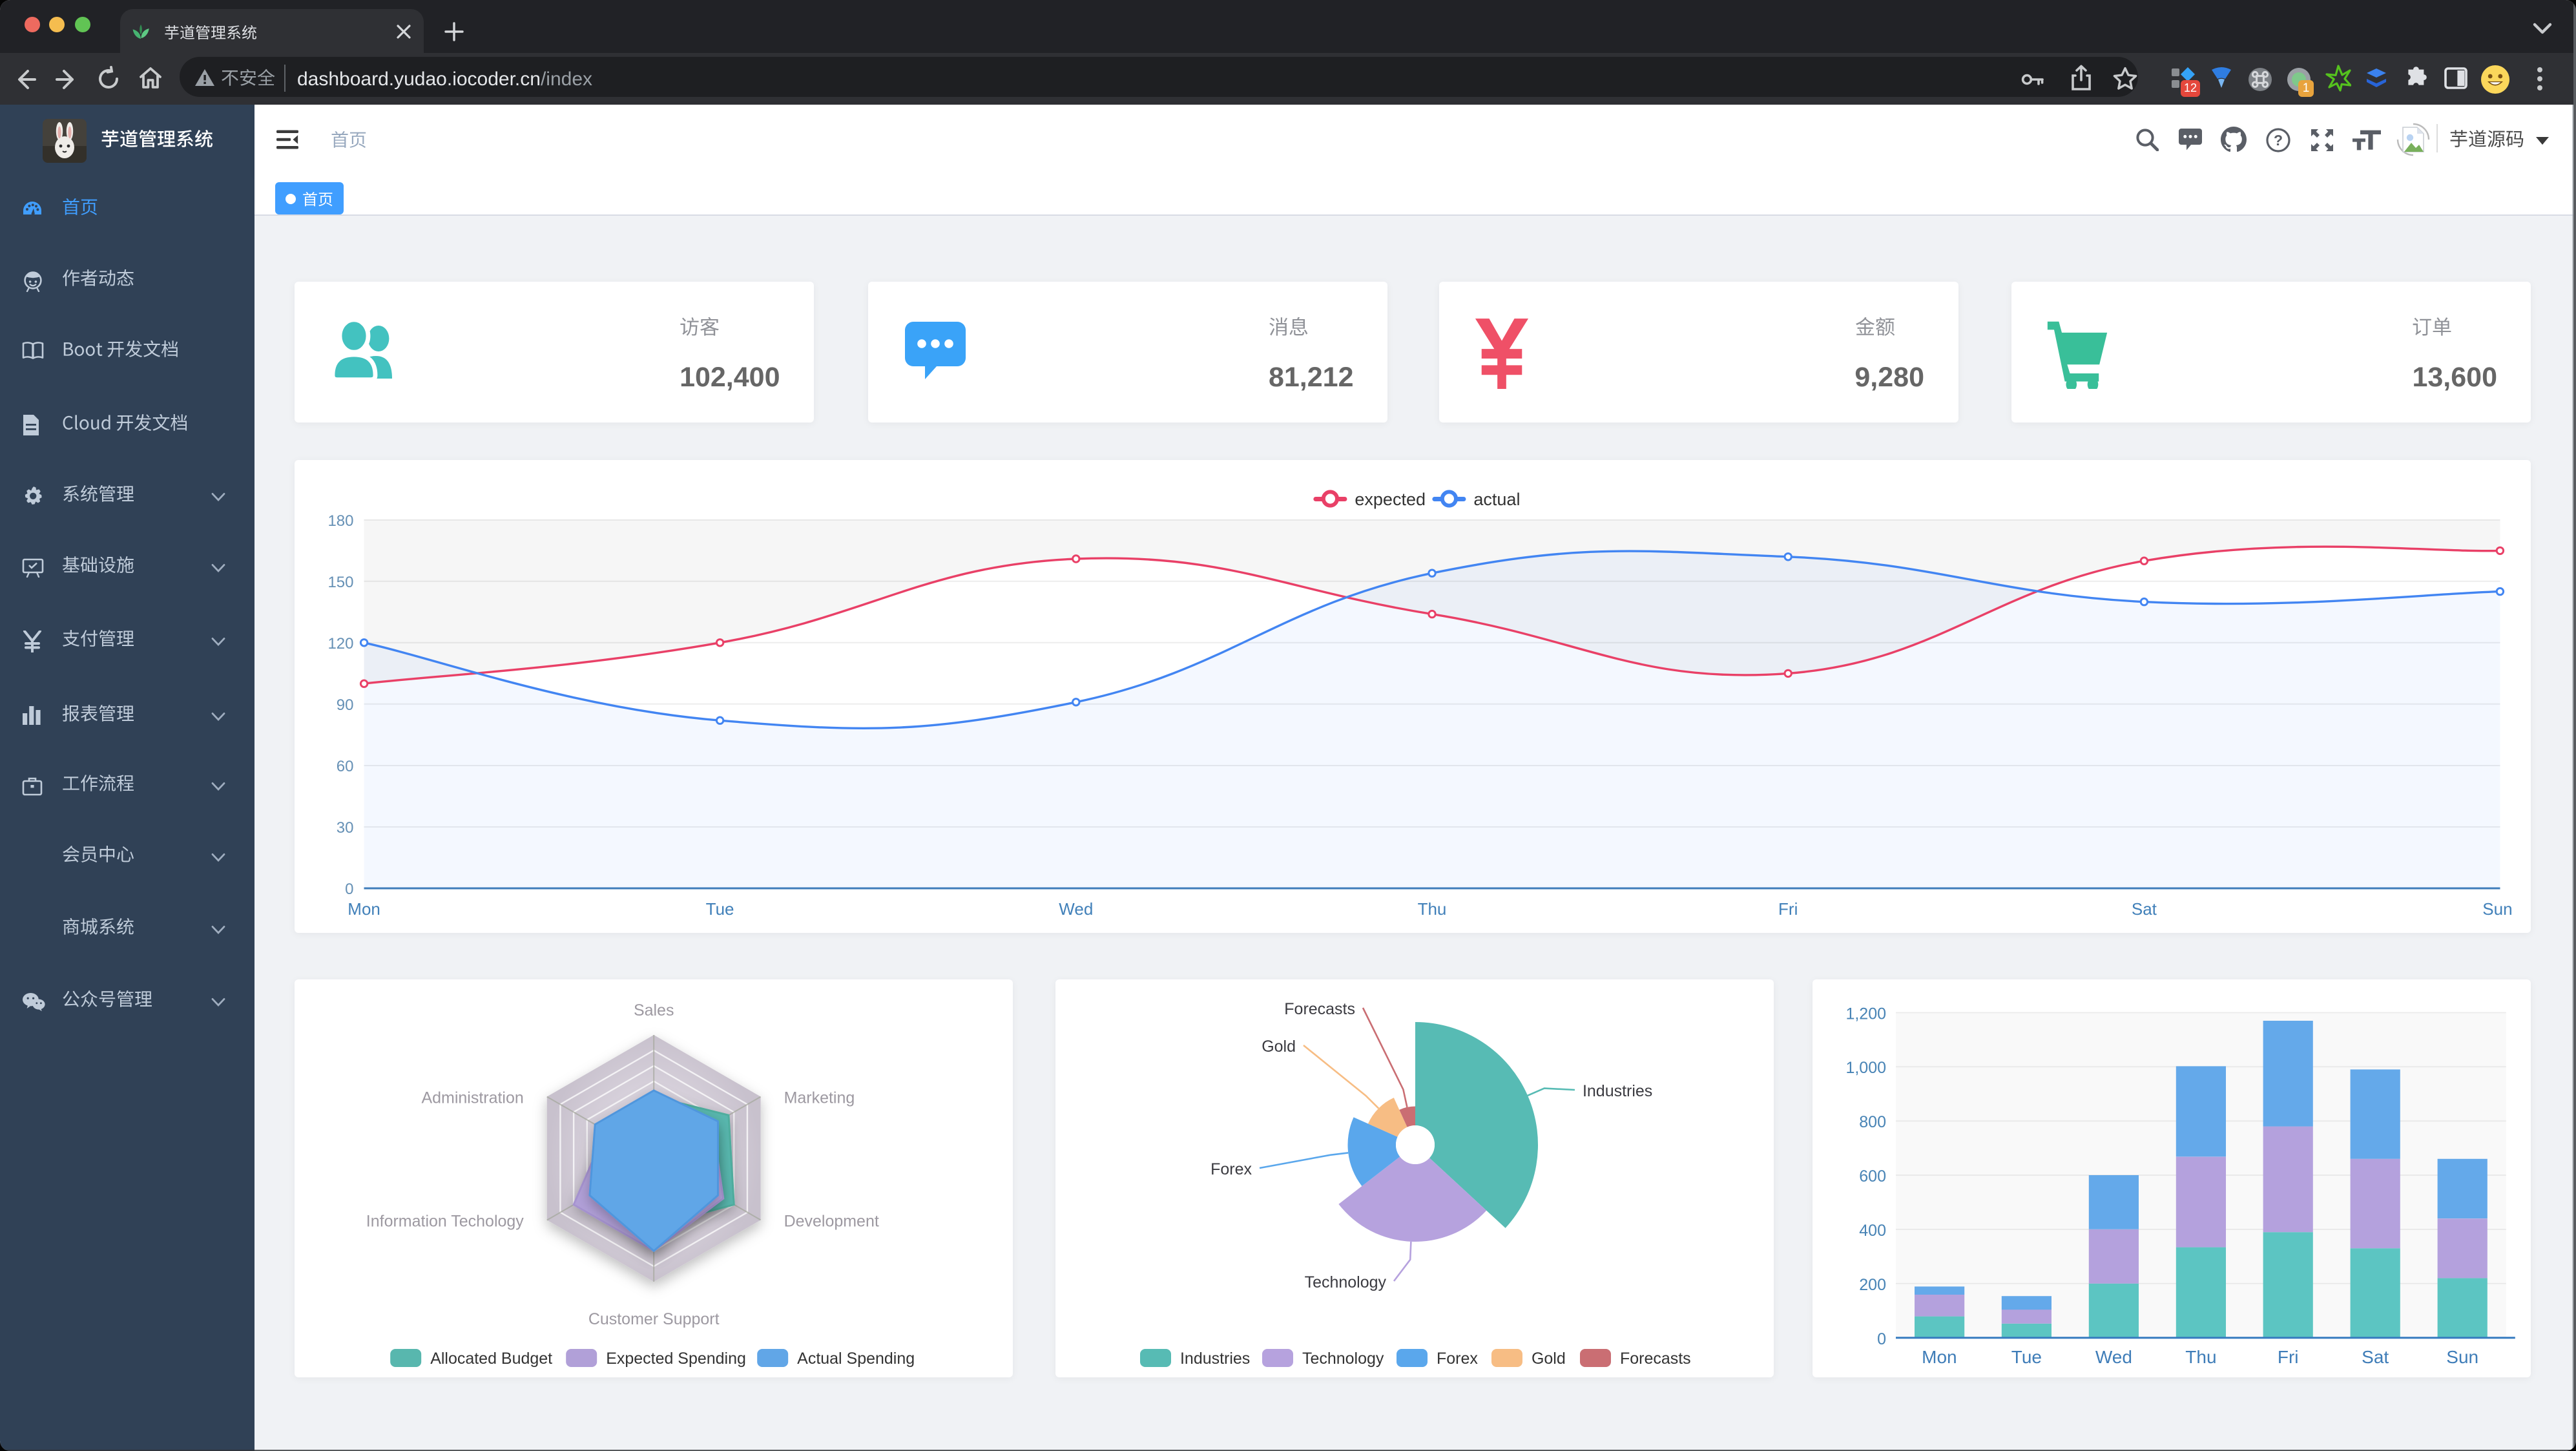  I want to click on svg-text: expected, so click(1390, 499).